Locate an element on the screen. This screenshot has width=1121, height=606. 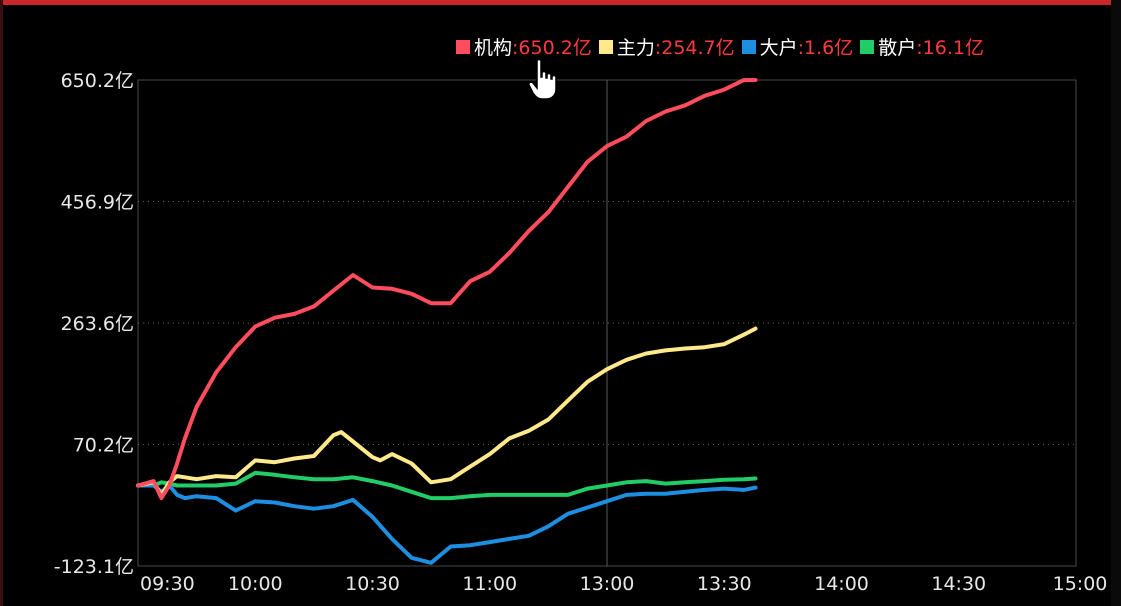
x-tick-label: 14:30 is located at coordinates (958, 584).